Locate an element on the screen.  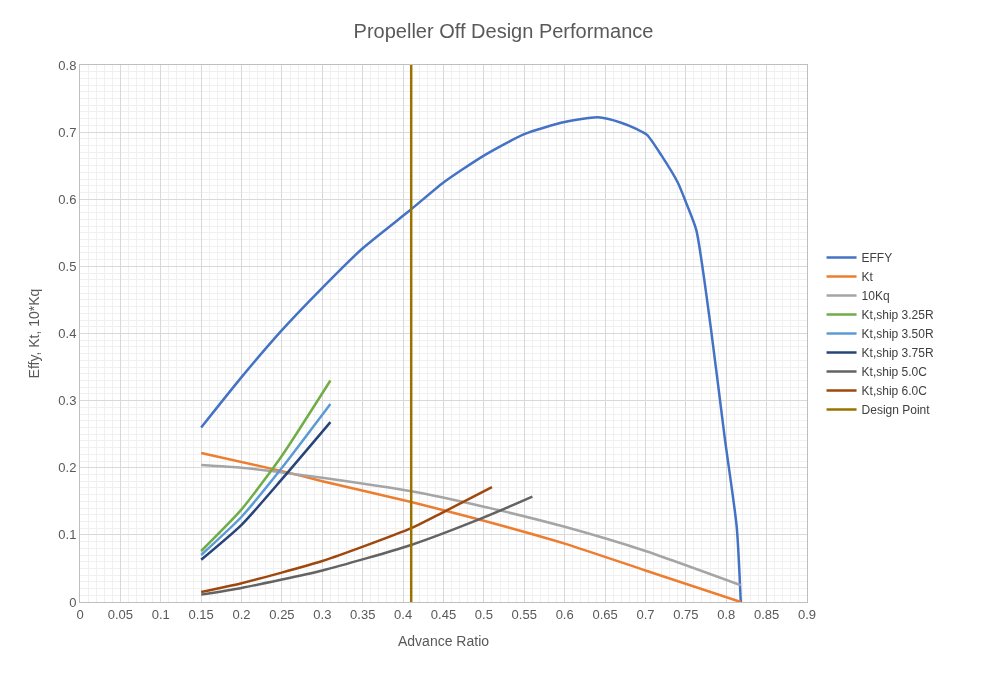
x-tick-label: 0.1 is located at coordinates (160, 614).